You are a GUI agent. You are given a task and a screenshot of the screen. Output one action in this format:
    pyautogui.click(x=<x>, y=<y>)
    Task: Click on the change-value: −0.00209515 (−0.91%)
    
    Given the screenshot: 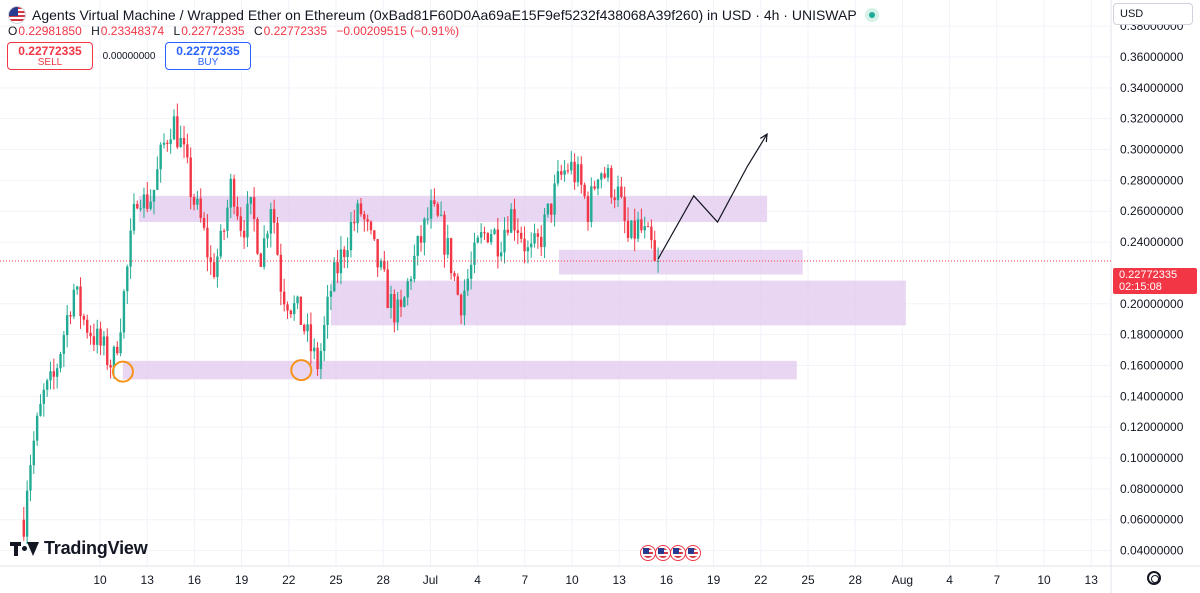 What is the action you would take?
    pyautogui.click(x=398, y=31)
    